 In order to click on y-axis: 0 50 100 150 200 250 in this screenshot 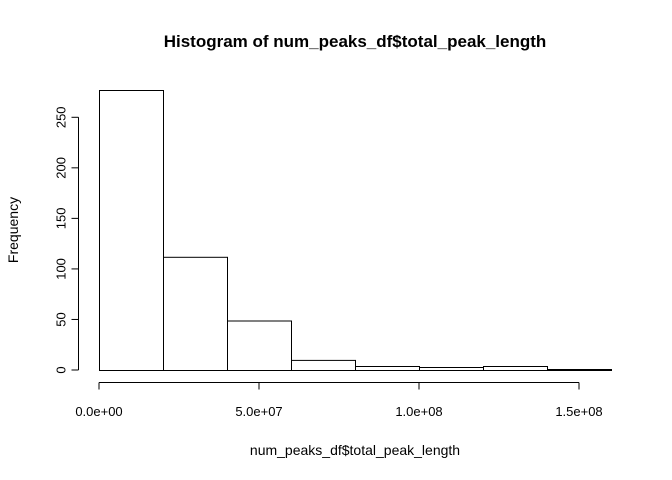, I will do `click(66, 240)`.